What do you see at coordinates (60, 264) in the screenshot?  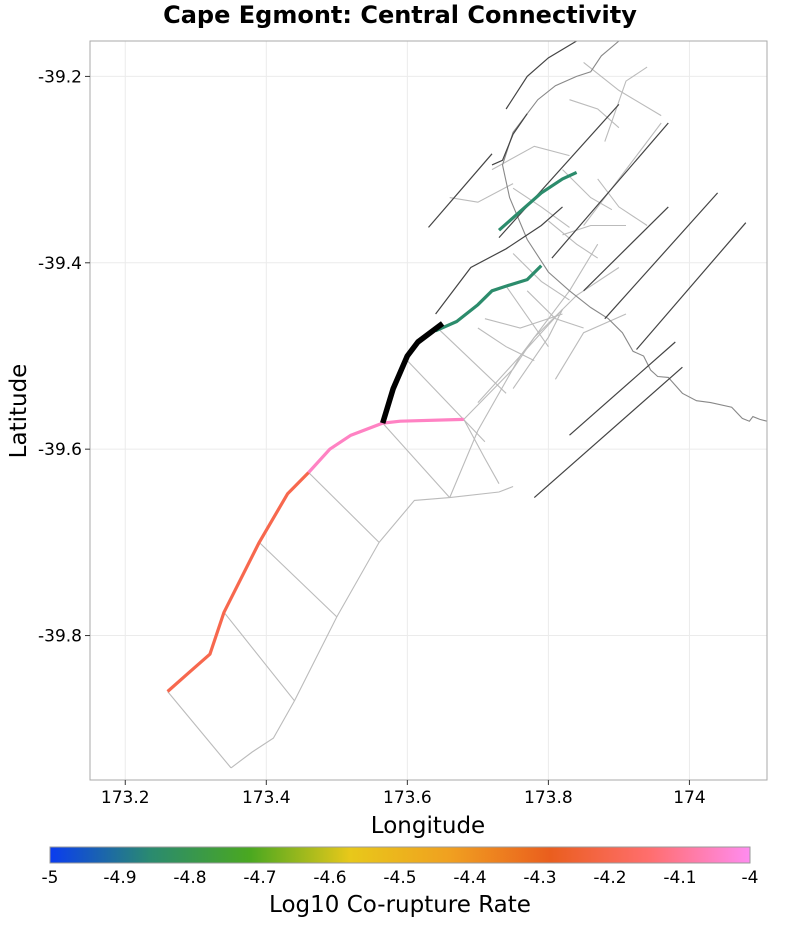 I see `y-tick-label: -39.4` at bounding box center [60, 264].